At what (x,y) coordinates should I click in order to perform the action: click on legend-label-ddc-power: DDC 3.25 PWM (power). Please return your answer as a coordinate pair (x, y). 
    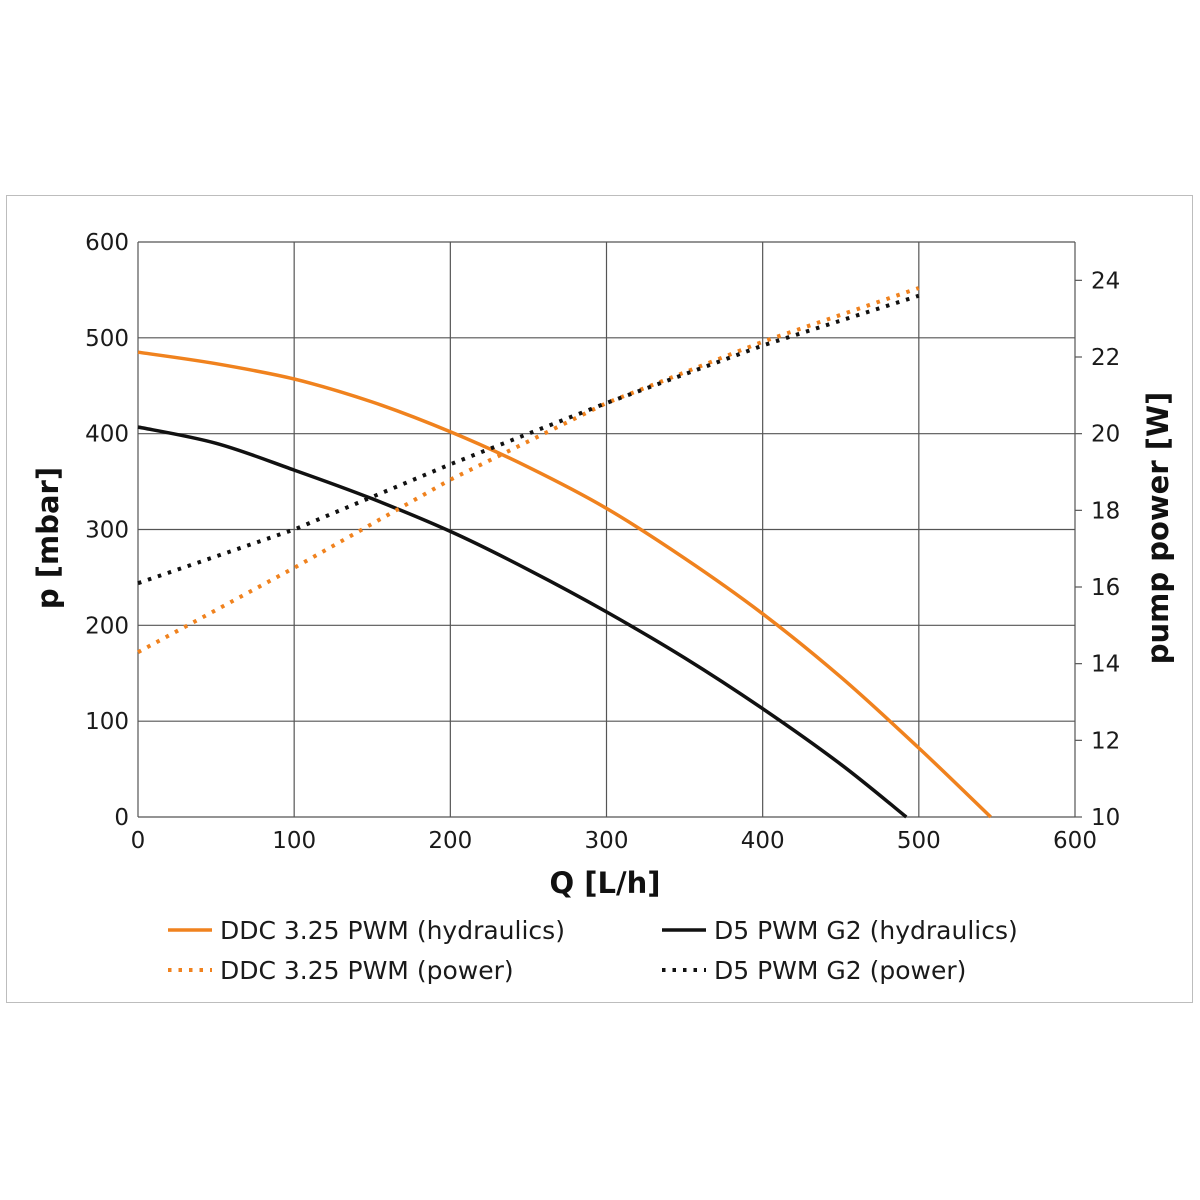
    Looking at the image, I should click on (367, 970).